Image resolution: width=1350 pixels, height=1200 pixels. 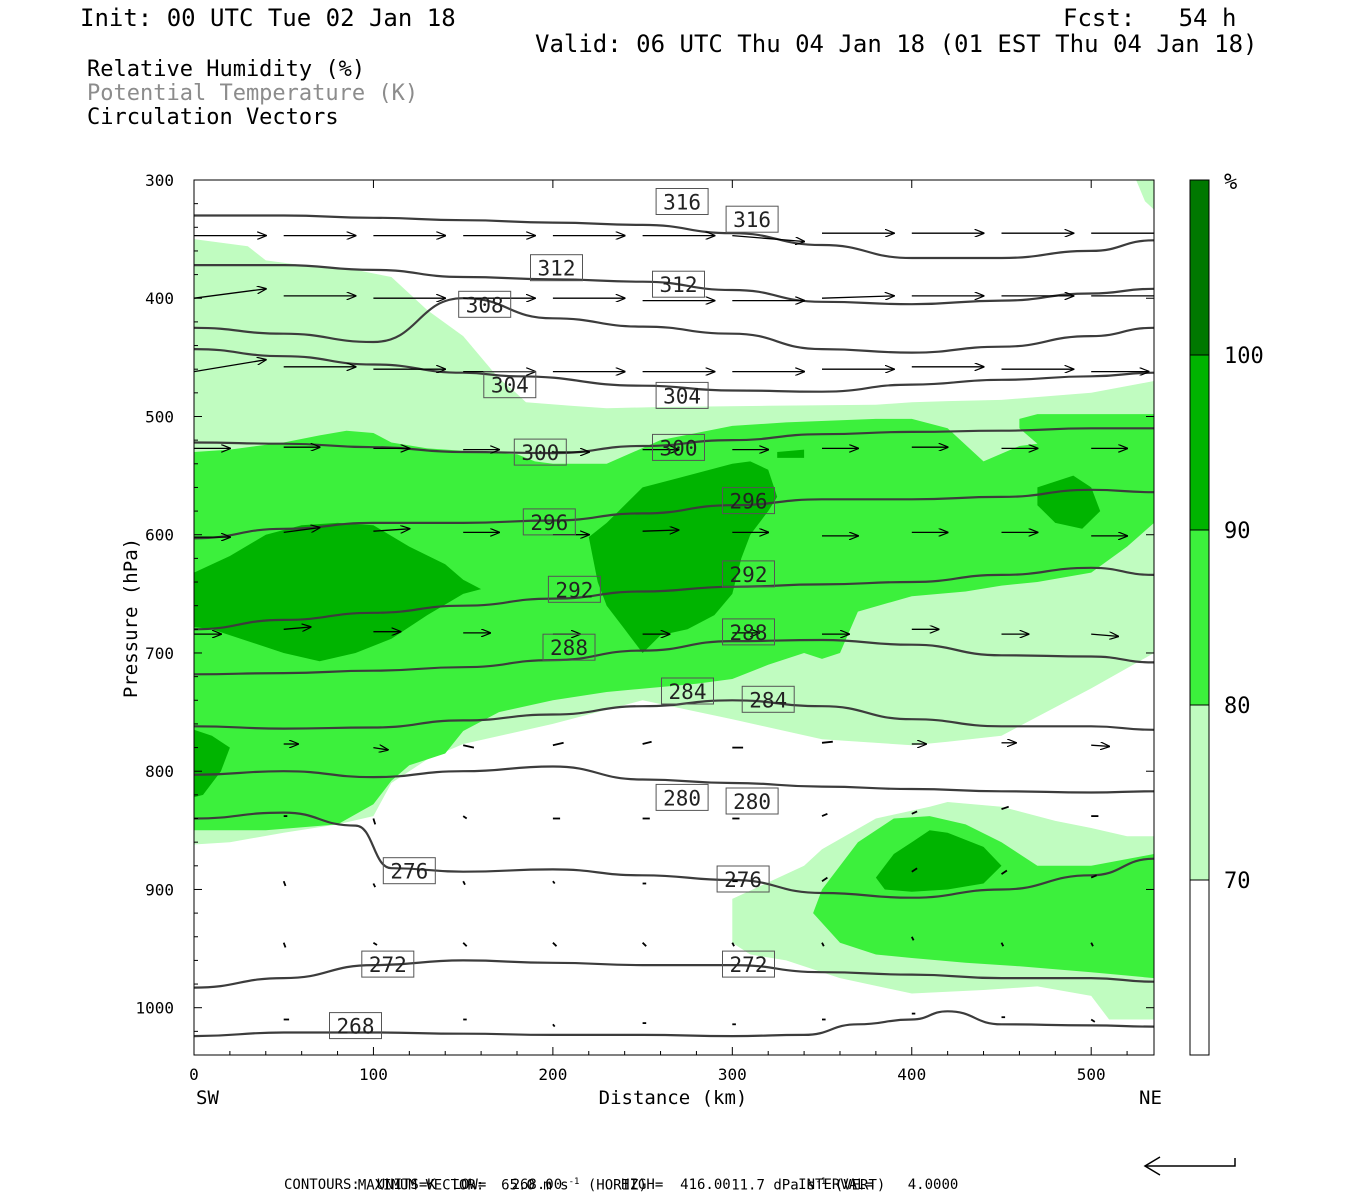 I want to click on theta-label-text: 316, so click(x=752, y=220).